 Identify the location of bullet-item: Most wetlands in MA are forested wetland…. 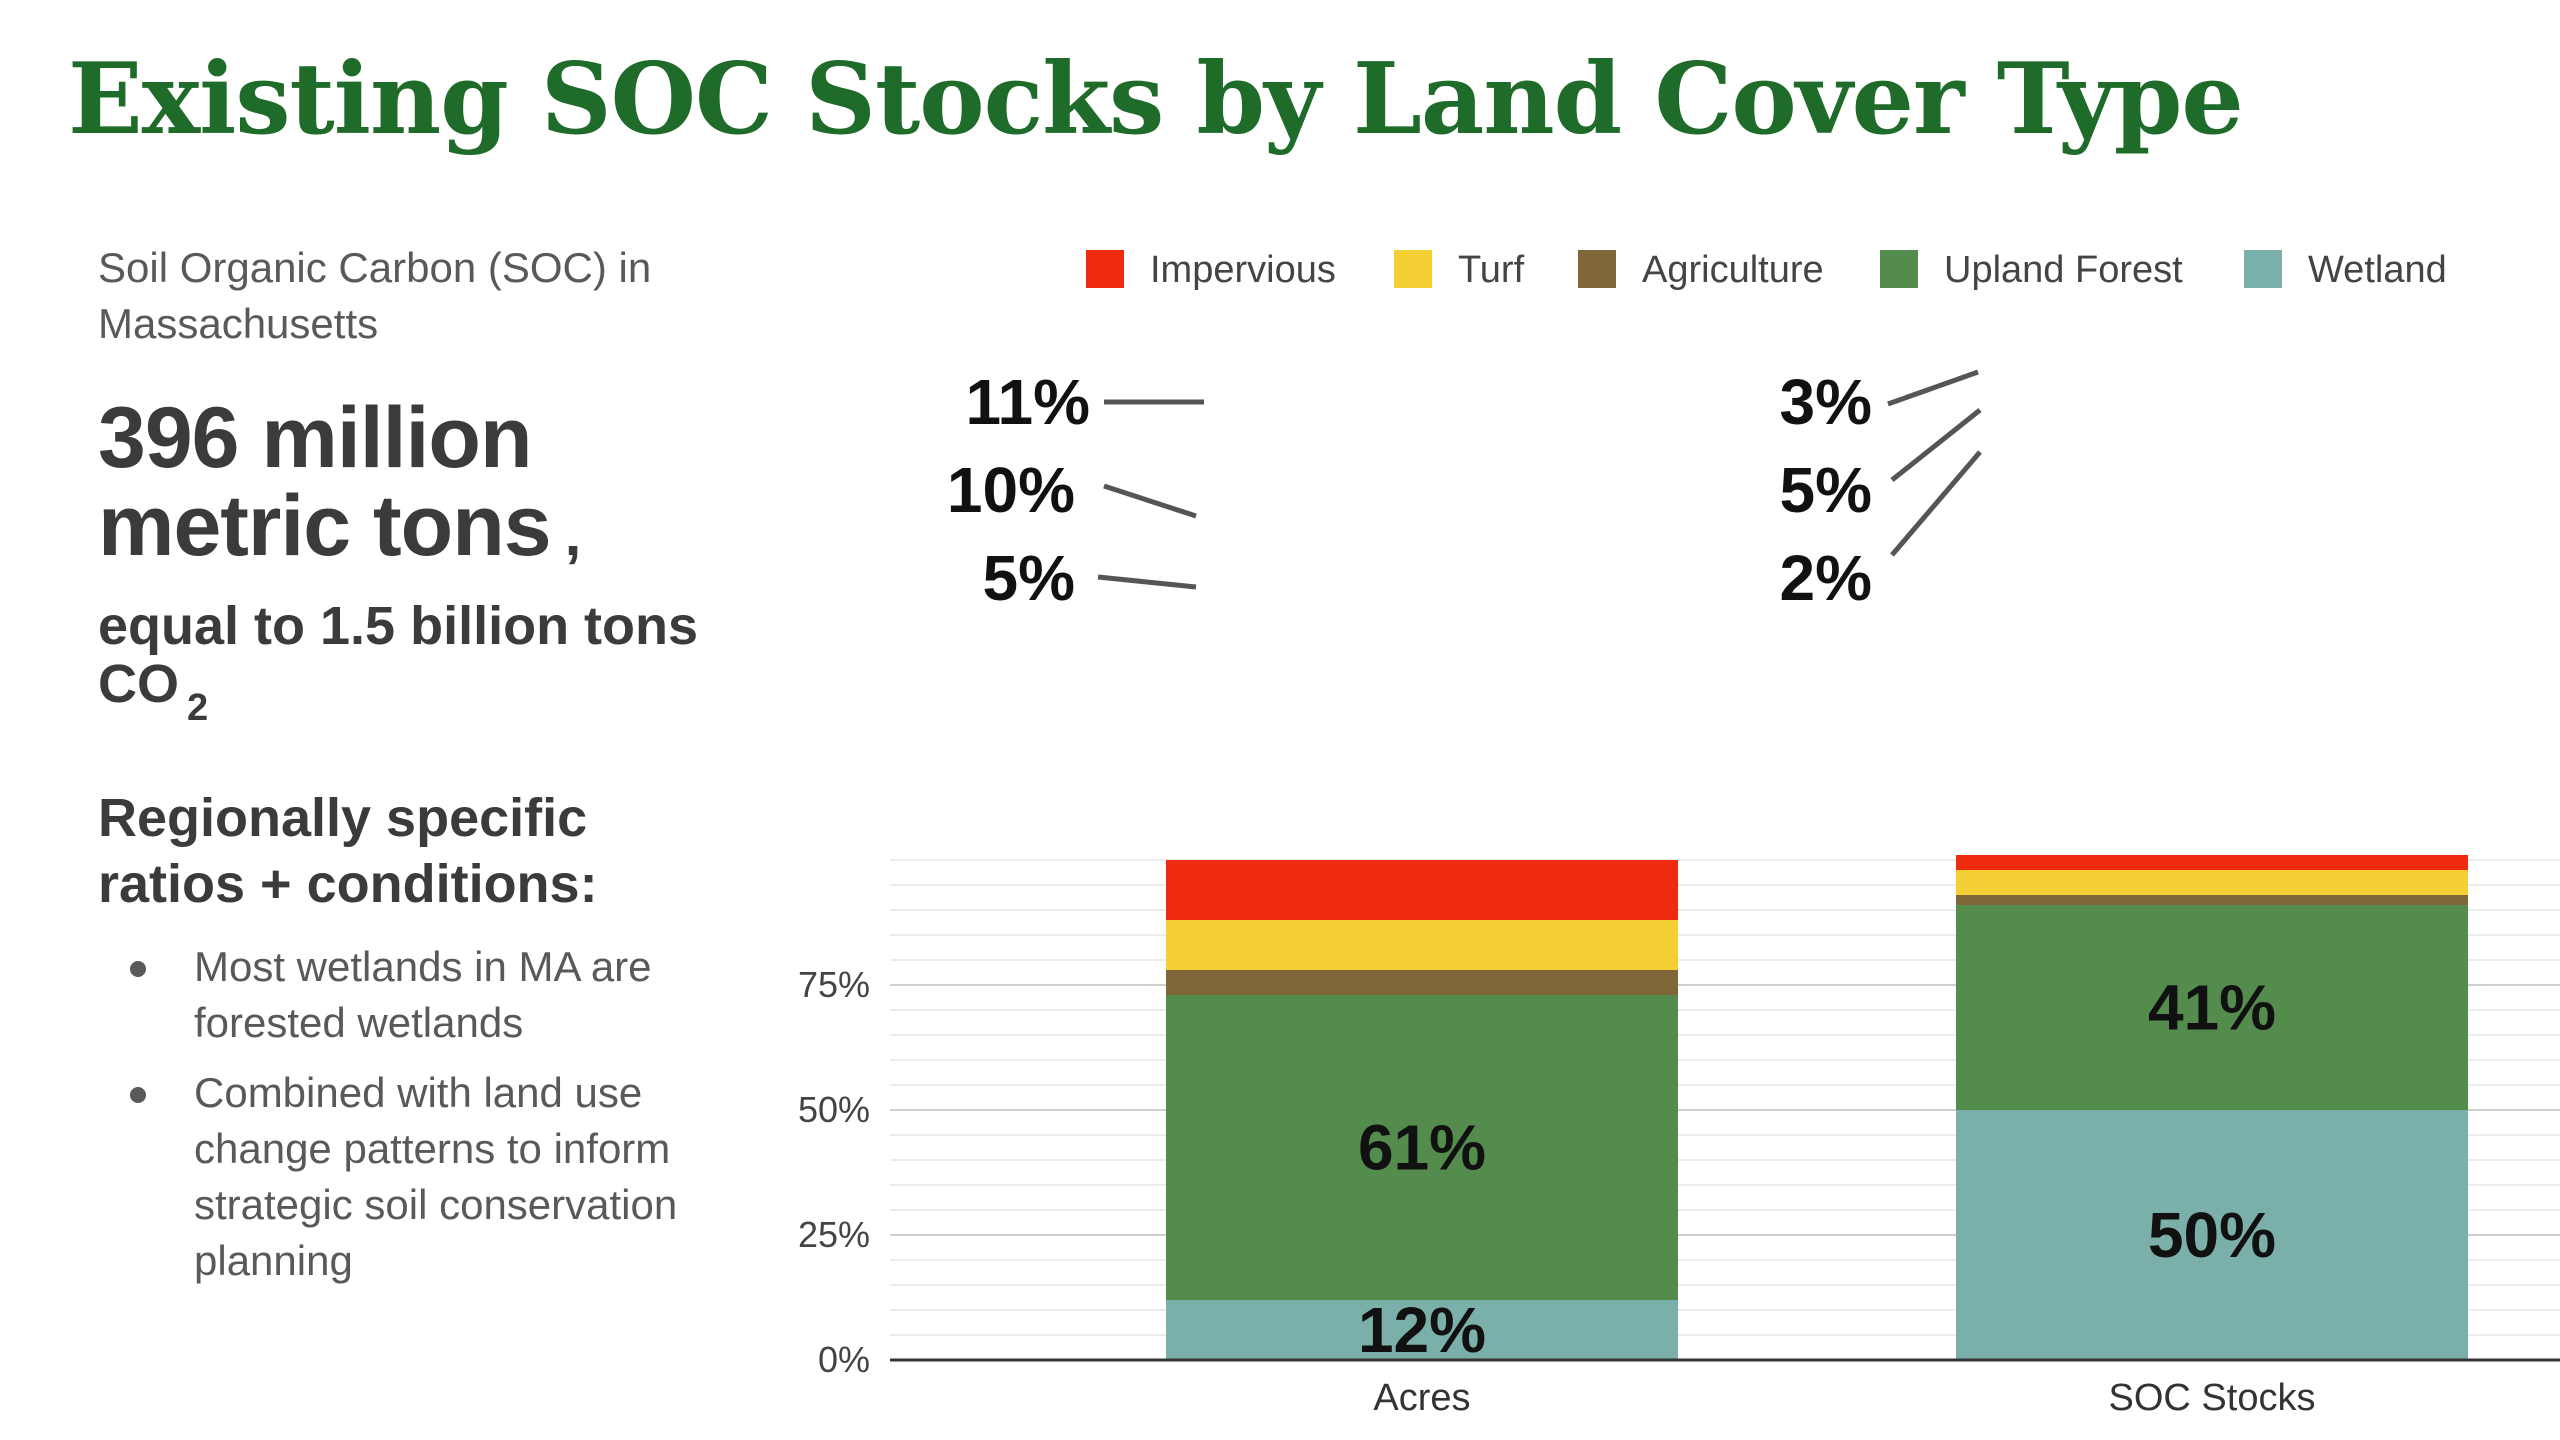
(434, 995).